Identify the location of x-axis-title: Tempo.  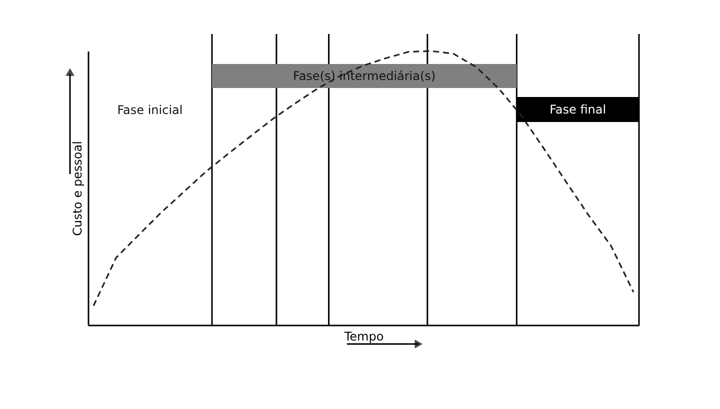
(363, 337).